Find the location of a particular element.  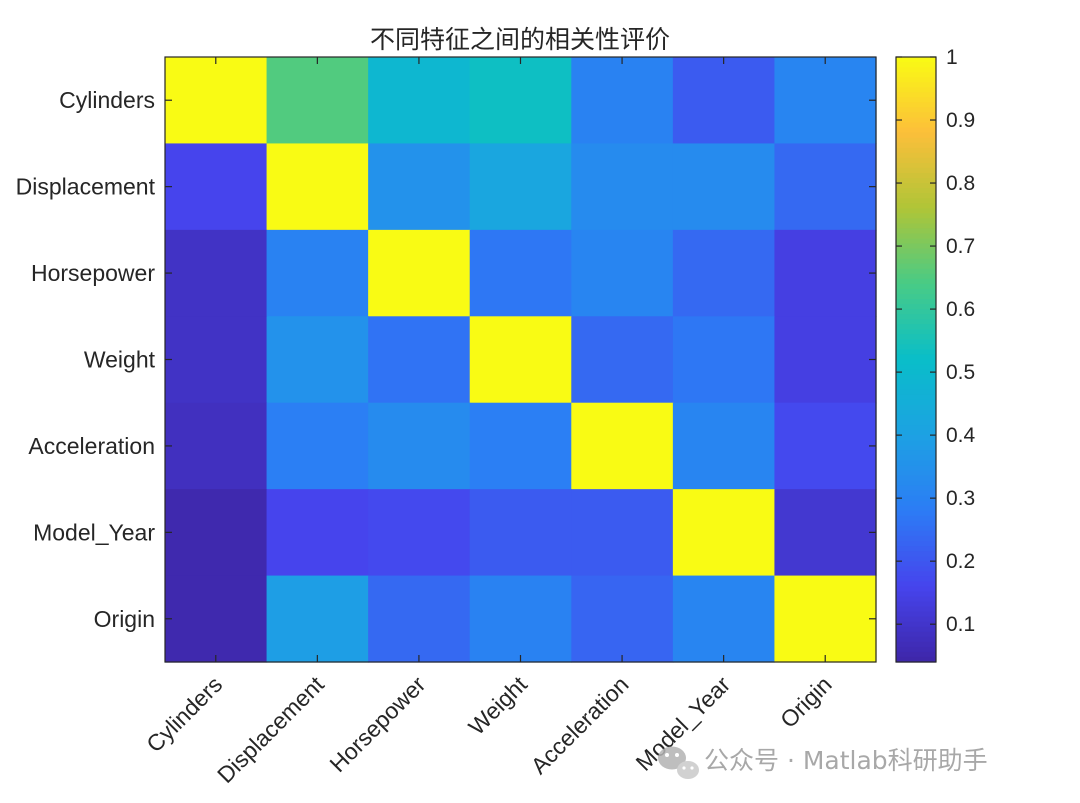

x-tick-label-4: Acceleration is located at coordinates (580, 725).